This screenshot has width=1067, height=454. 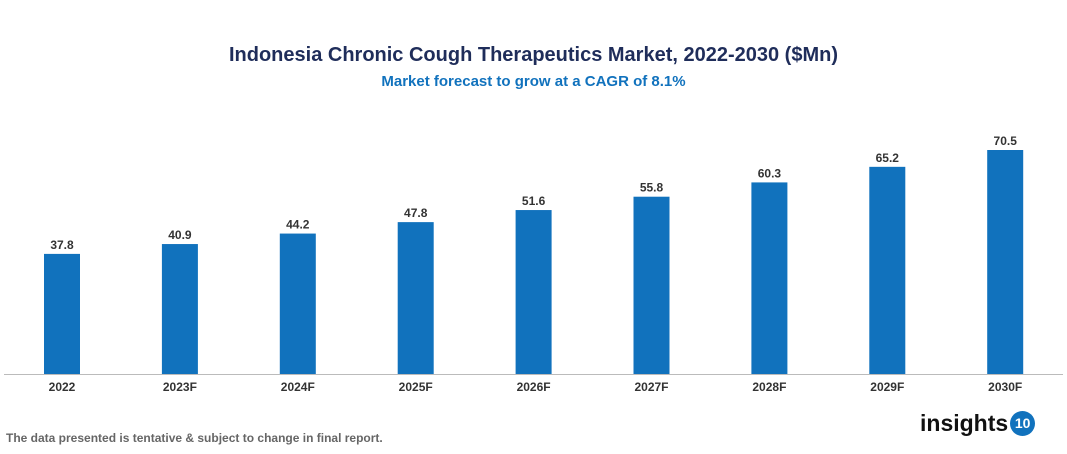 I want to click on x-tick-label-2028F: 2028F, so click(x=769, y=387).